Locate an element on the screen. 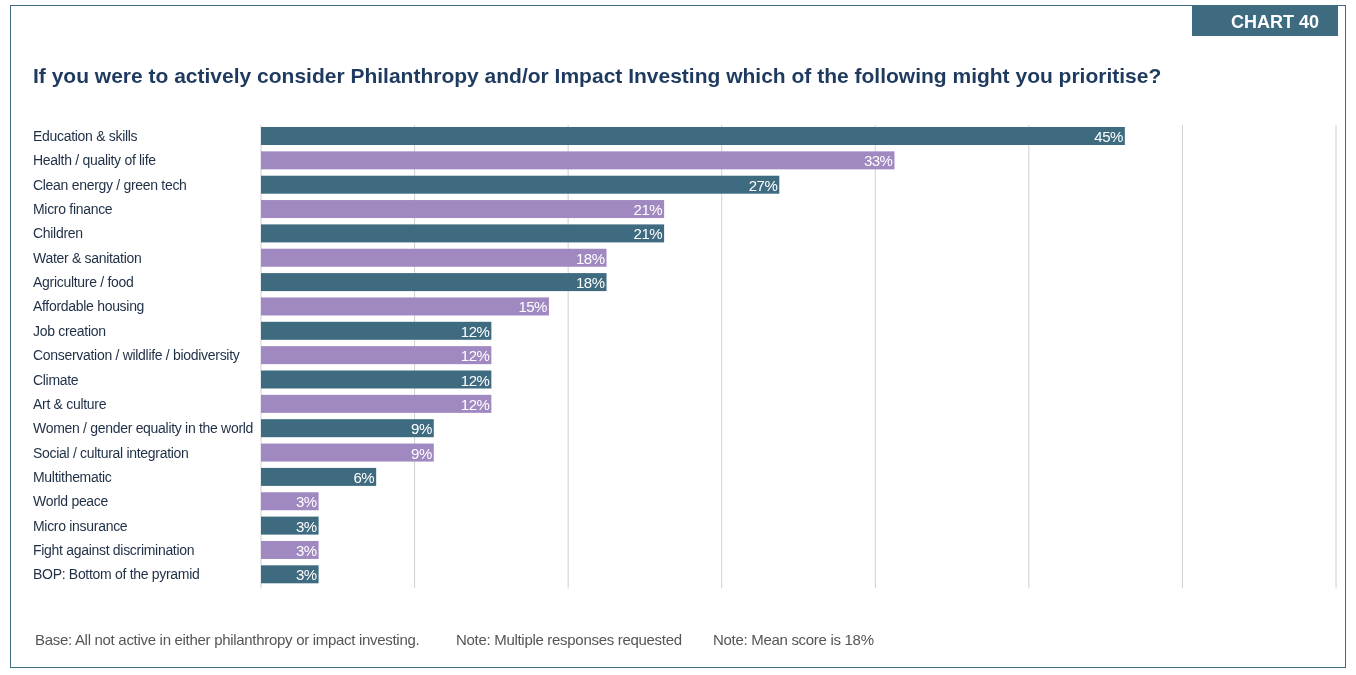  y-tick-label: Micro insurance is located at coordinates (80, 525).